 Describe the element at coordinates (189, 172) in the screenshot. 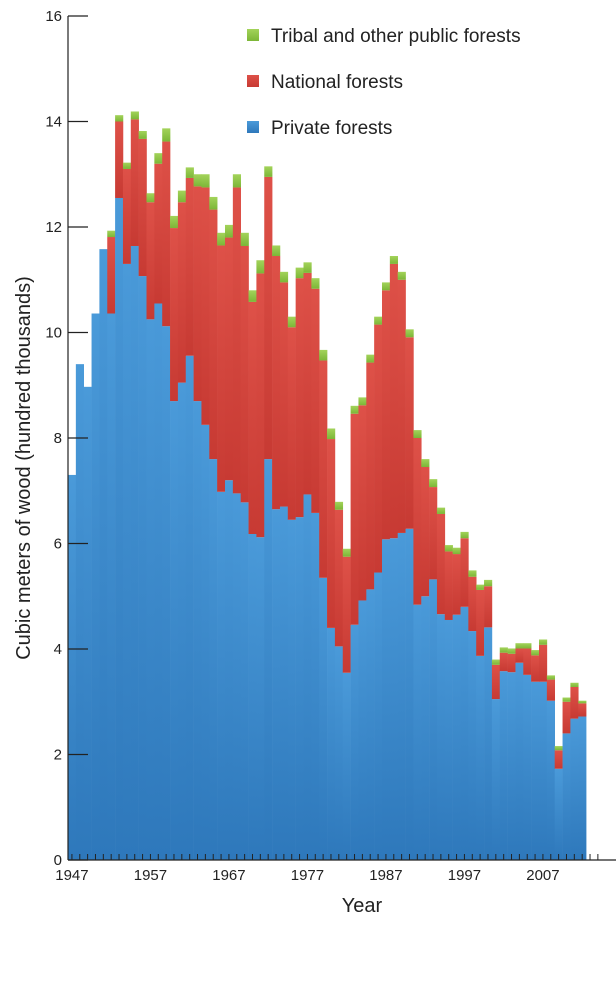

I see `bar-tribal-1962` at that location.